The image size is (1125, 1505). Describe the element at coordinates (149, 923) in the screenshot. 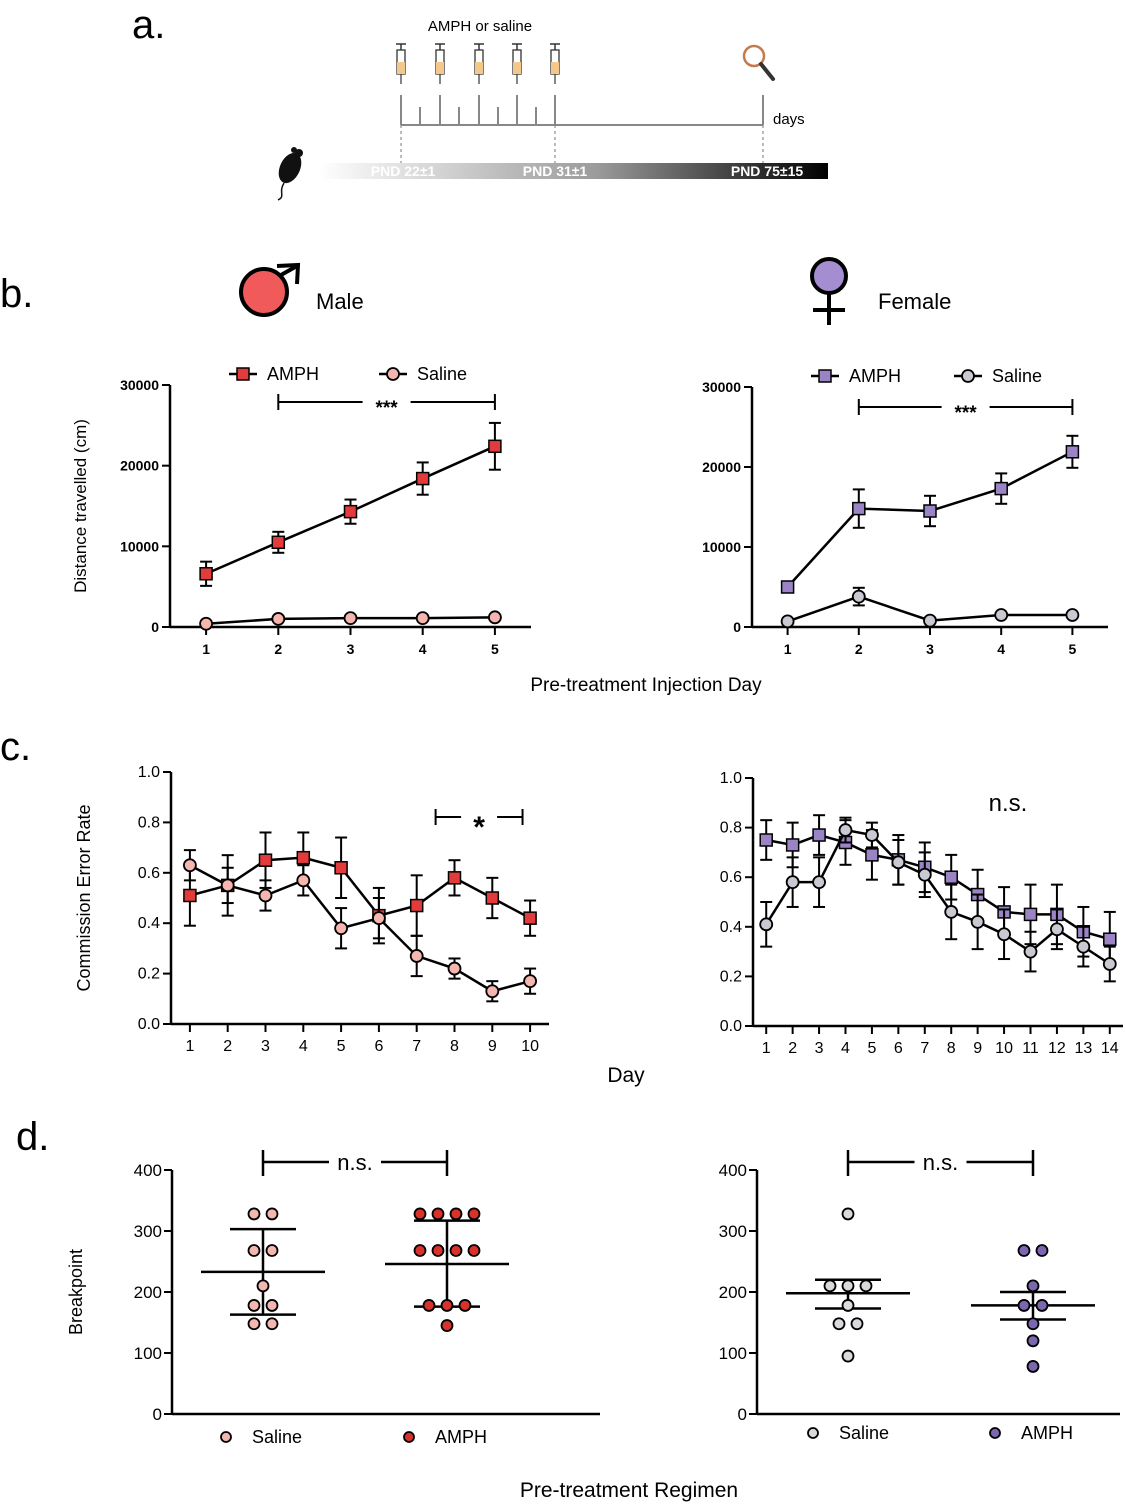

I see `y-tick-label: 0.4` at that location.